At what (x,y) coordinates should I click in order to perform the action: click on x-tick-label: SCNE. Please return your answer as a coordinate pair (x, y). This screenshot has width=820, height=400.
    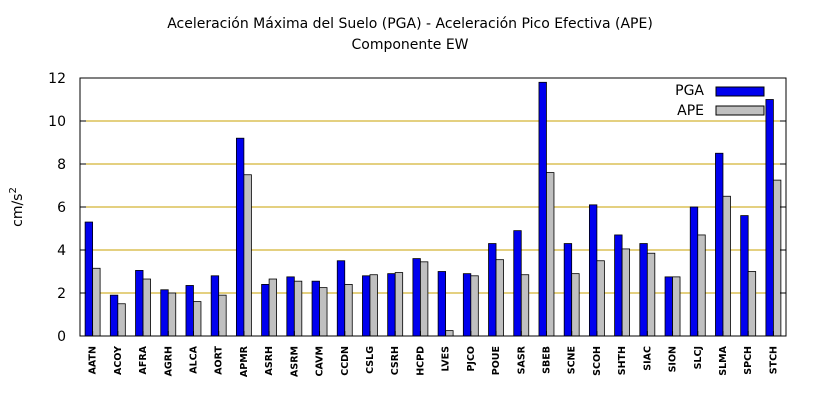
    Looking at the image, I should click on (572, 360).